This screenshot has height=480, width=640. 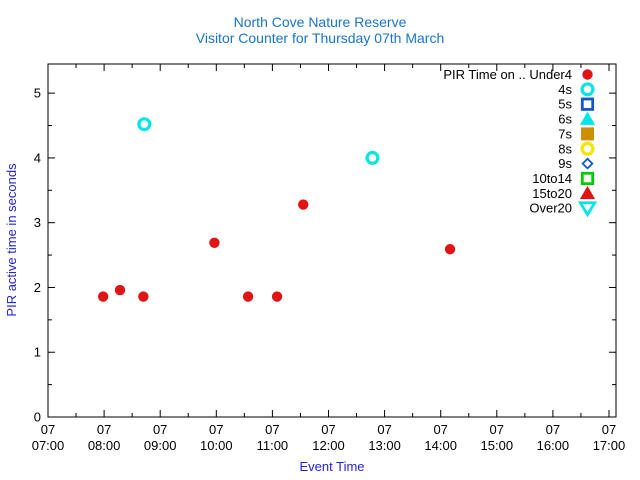 I want to click on y-tick-label: 5, so click(x=37, y=93).